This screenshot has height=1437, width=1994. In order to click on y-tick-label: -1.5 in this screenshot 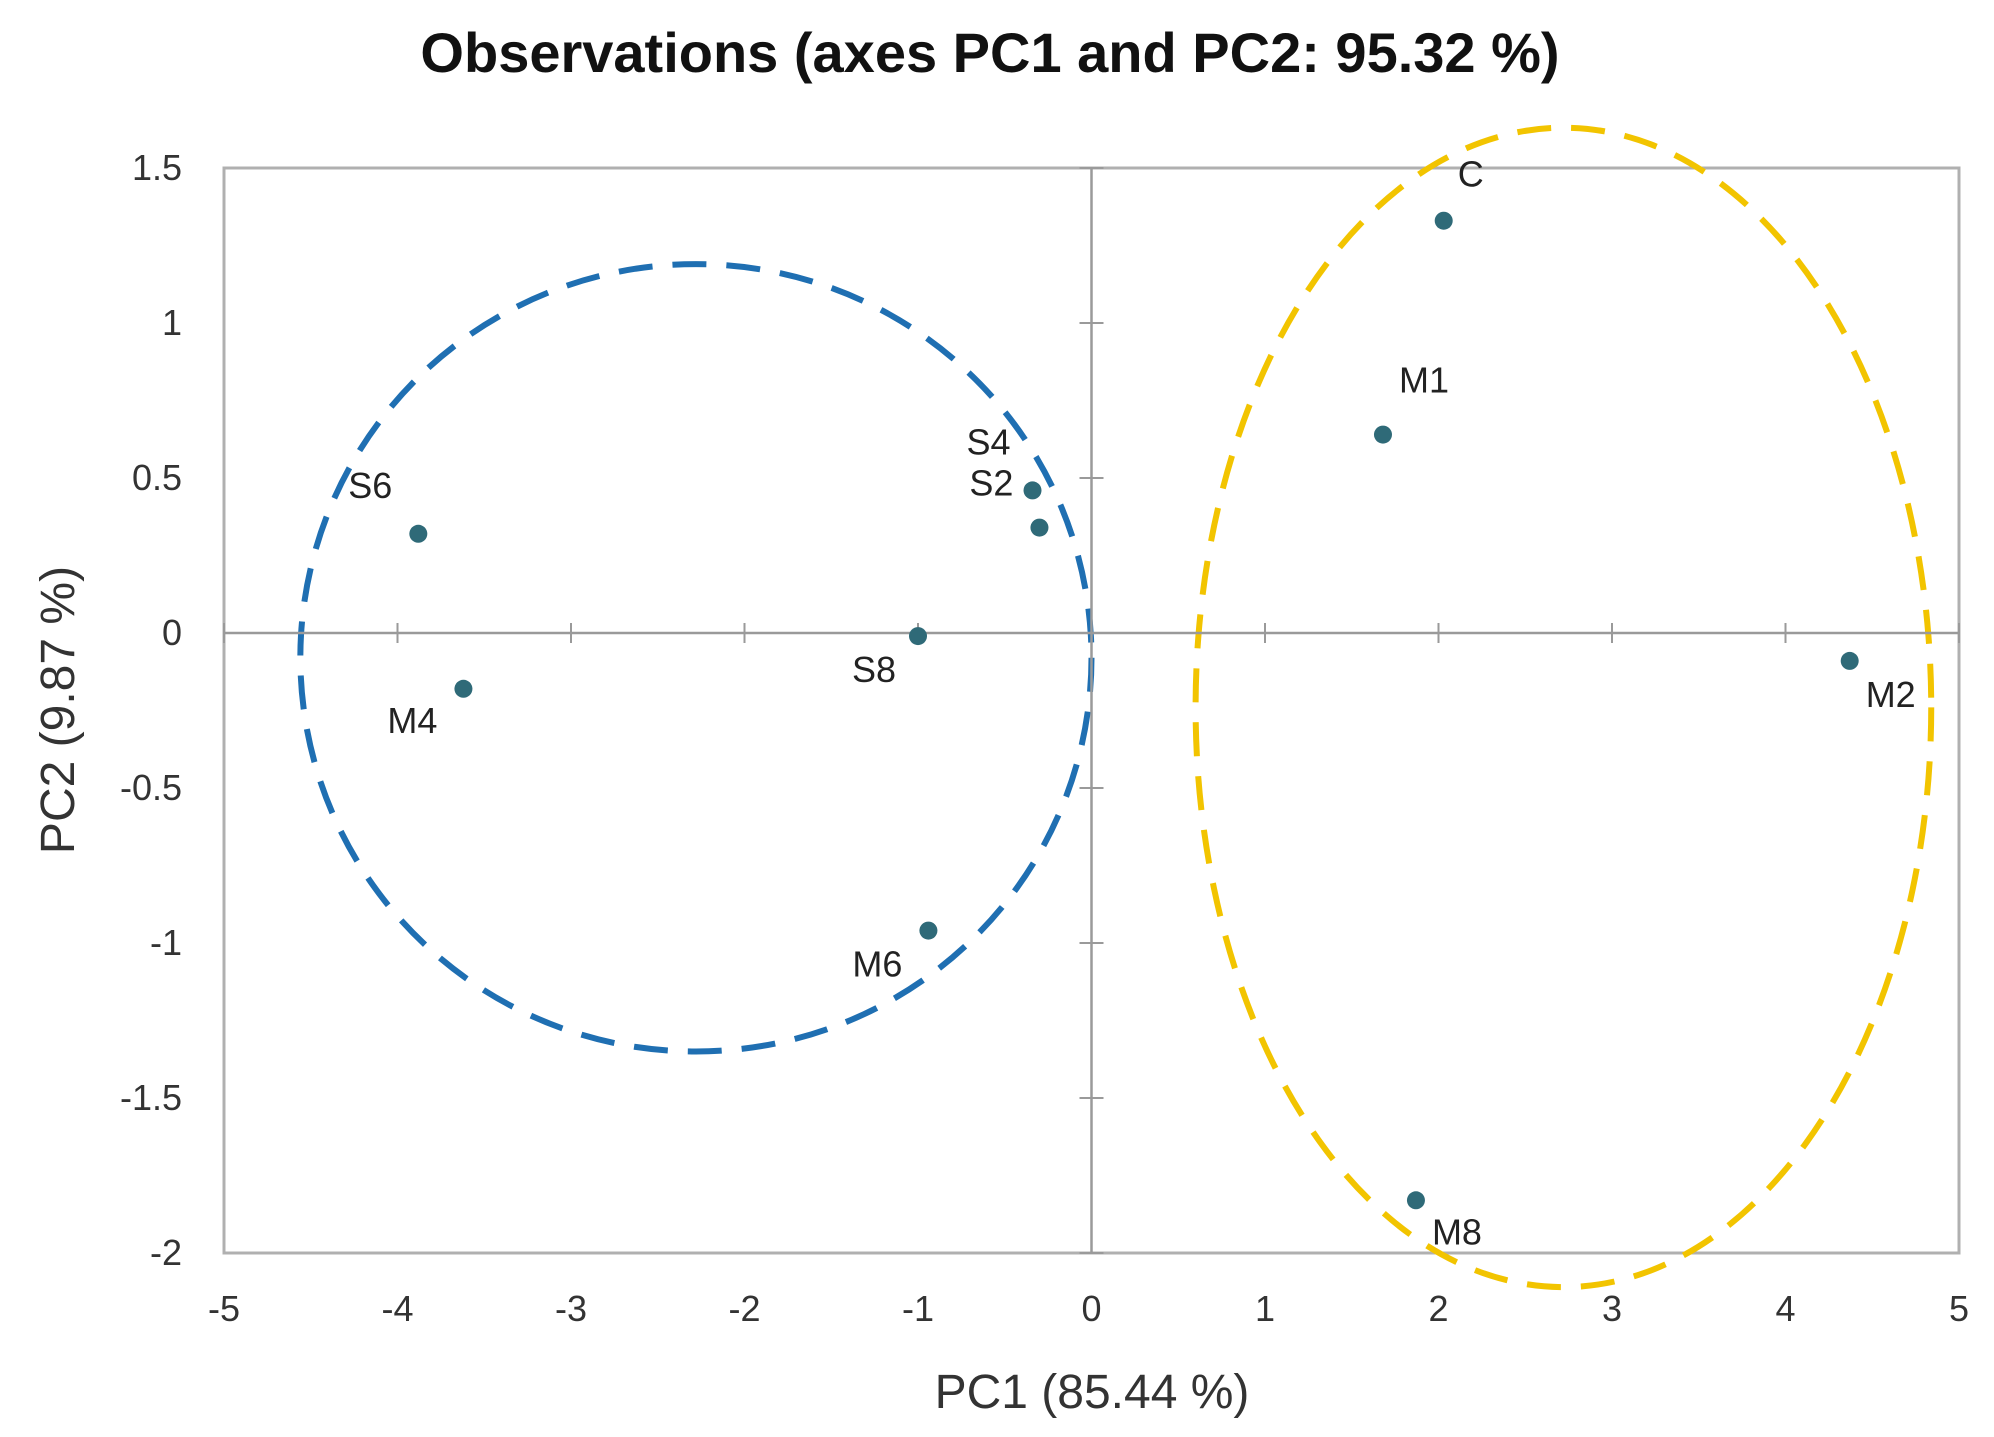, I will do `click(151, 1097)`.